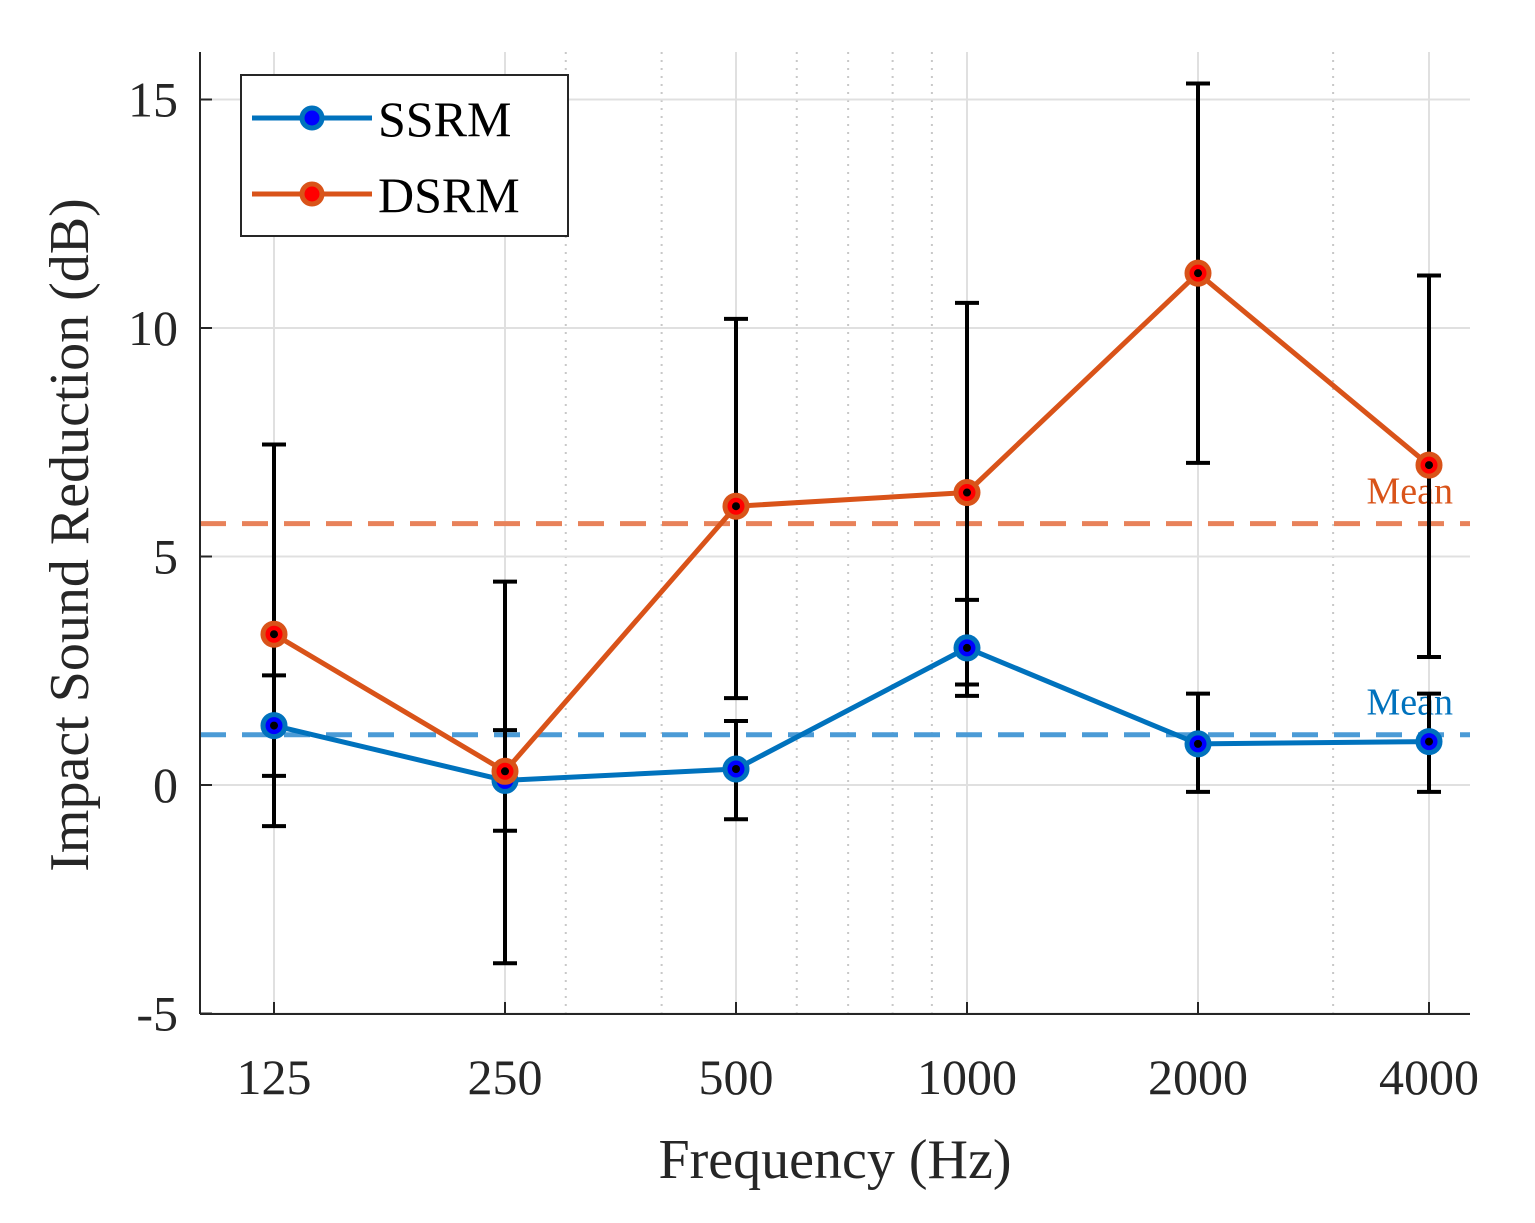  I want to click on legend-label-ssrm: SSRM, so click(444, 119).